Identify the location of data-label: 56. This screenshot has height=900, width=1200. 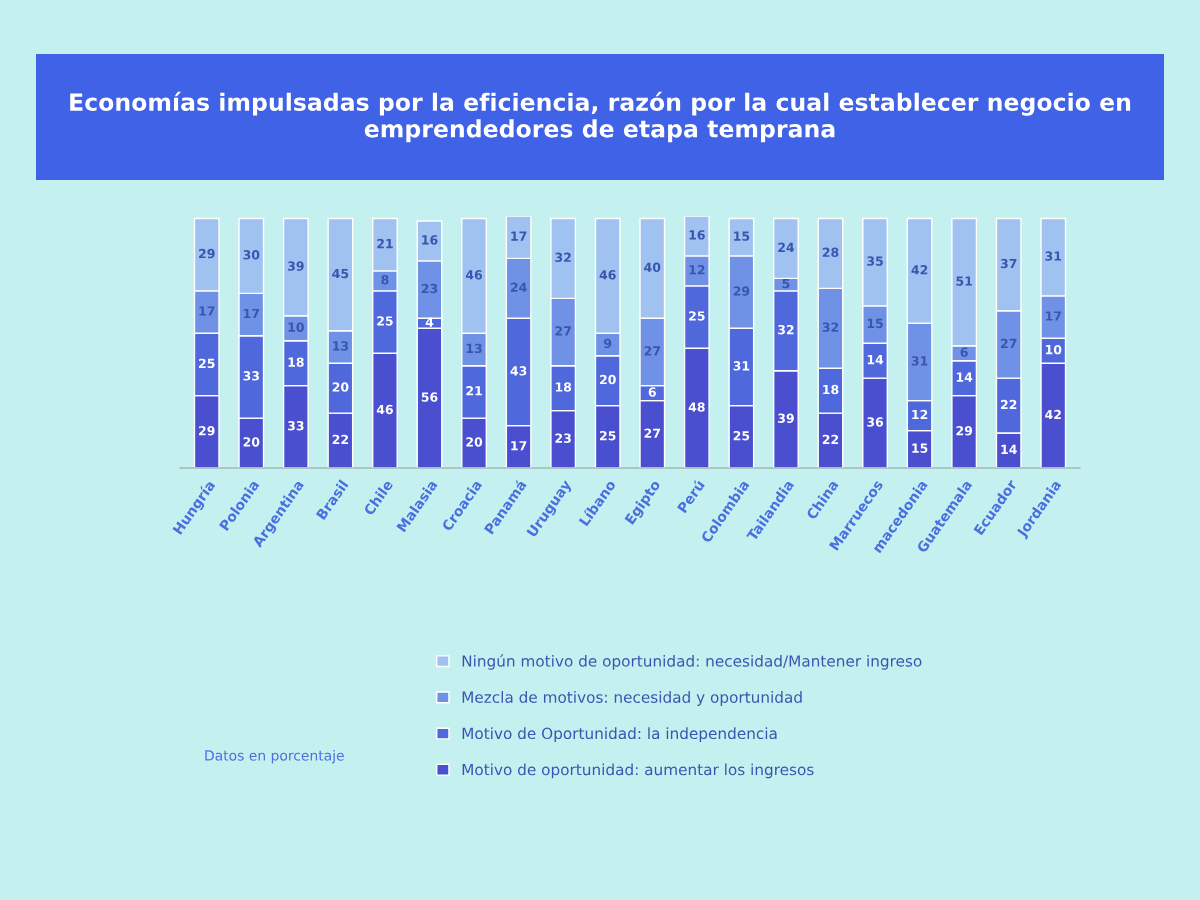
(429, 397).